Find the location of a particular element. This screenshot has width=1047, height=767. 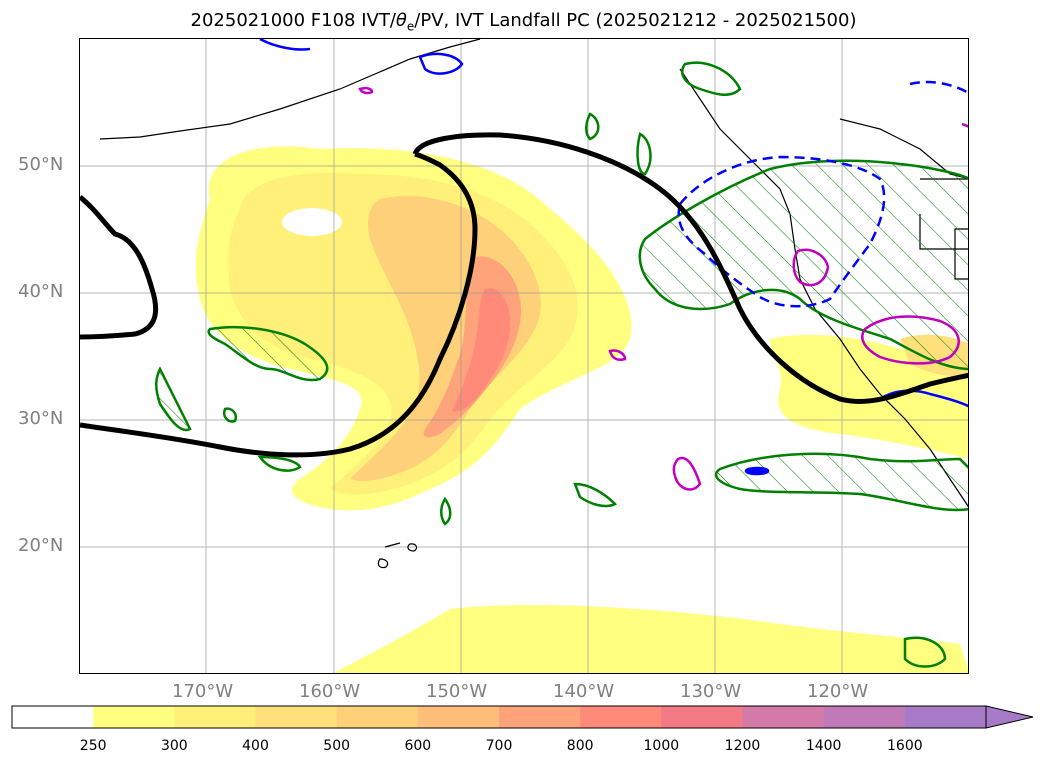

lon-label-130w: 130°W is located at coordinates (711, 691).